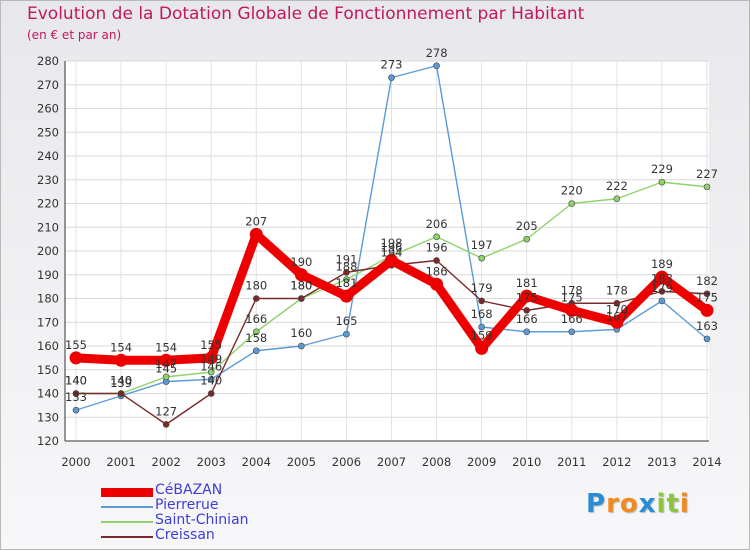  I want to click on logo-letter: o, so click(629, 504).